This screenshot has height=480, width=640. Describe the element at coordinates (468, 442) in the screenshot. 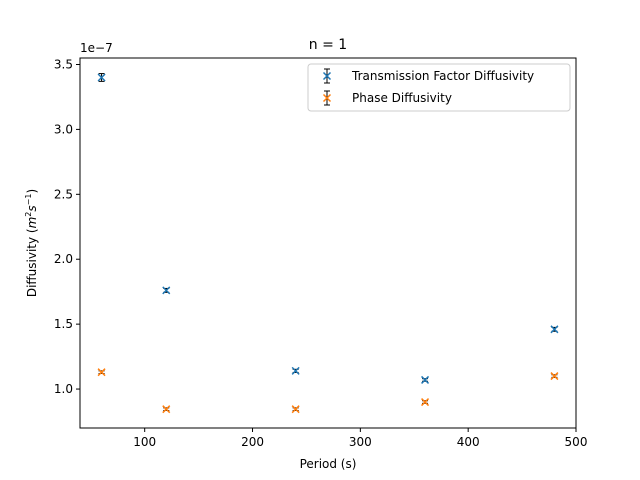

I see `x-tick-label: 400` at that location.